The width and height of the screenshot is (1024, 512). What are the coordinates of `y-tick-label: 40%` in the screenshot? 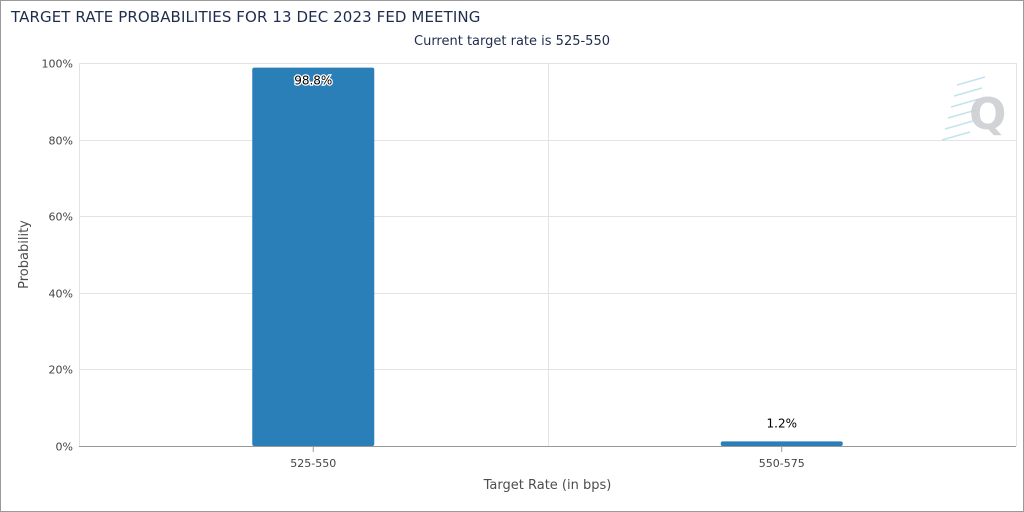 It's located at (61, 294).